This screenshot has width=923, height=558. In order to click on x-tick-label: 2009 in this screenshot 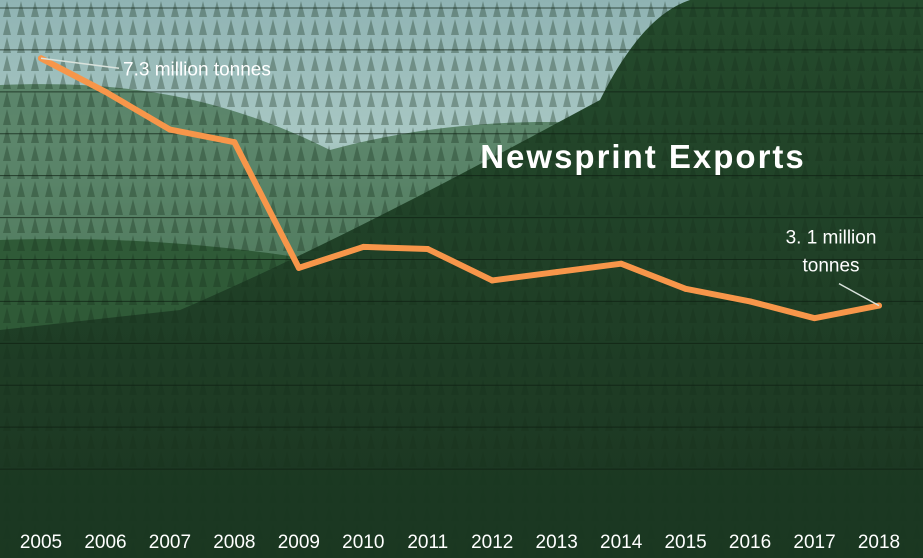, I will do `click(299, 542)`.